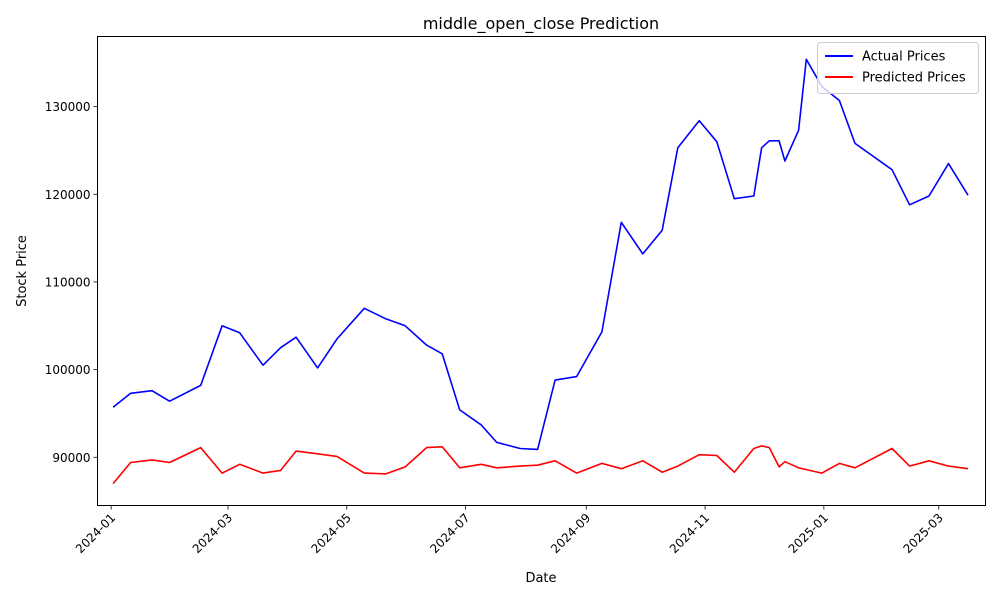  I want to click on y-tick-label: 110000, so click(68, 282).